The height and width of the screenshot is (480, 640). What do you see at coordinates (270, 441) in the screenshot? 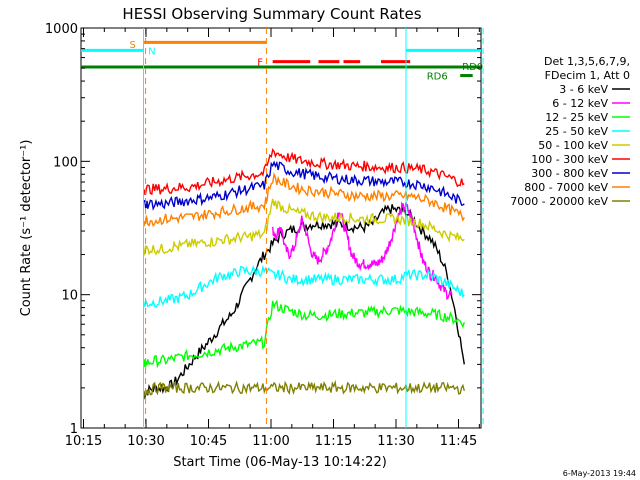
I see `x-tick-label: 11:00` at bounding box center [270, 441].